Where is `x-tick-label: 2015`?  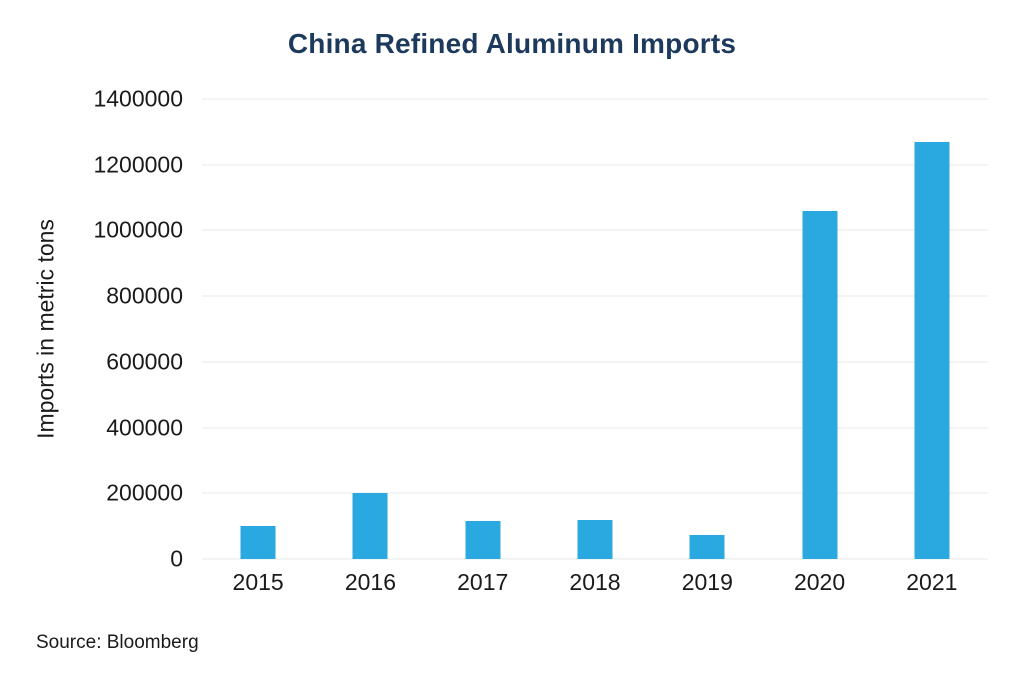
x-tick-label: 2015 is located at coordinates (258, 582).